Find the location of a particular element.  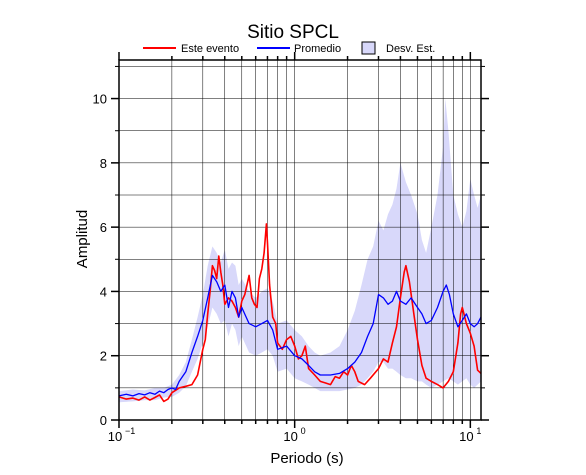

y-tick-label: 0 is located at coordinates (103, 420).